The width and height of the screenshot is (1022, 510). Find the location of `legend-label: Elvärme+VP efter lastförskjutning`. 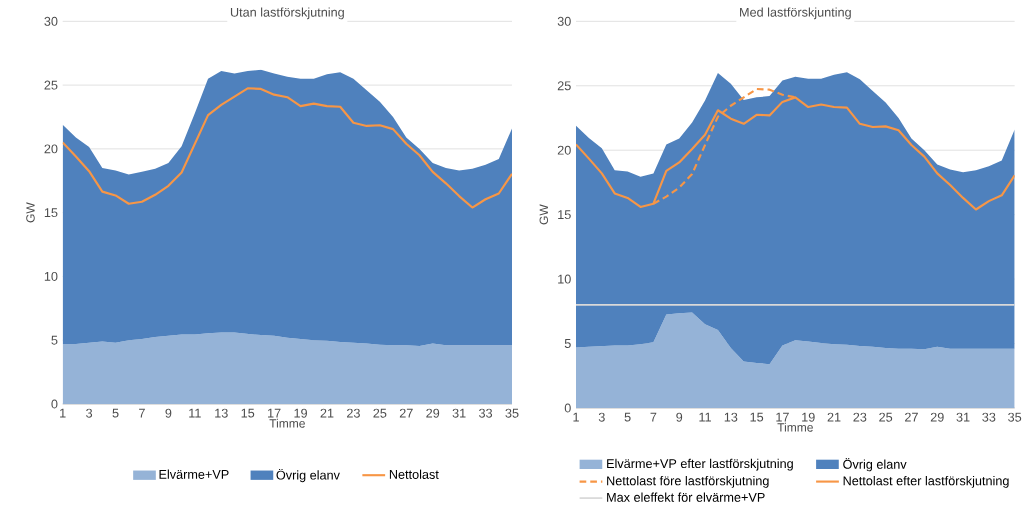

legend-label: Elvärme+VP efter lastförskjutning is located at coordinates (700, 464).